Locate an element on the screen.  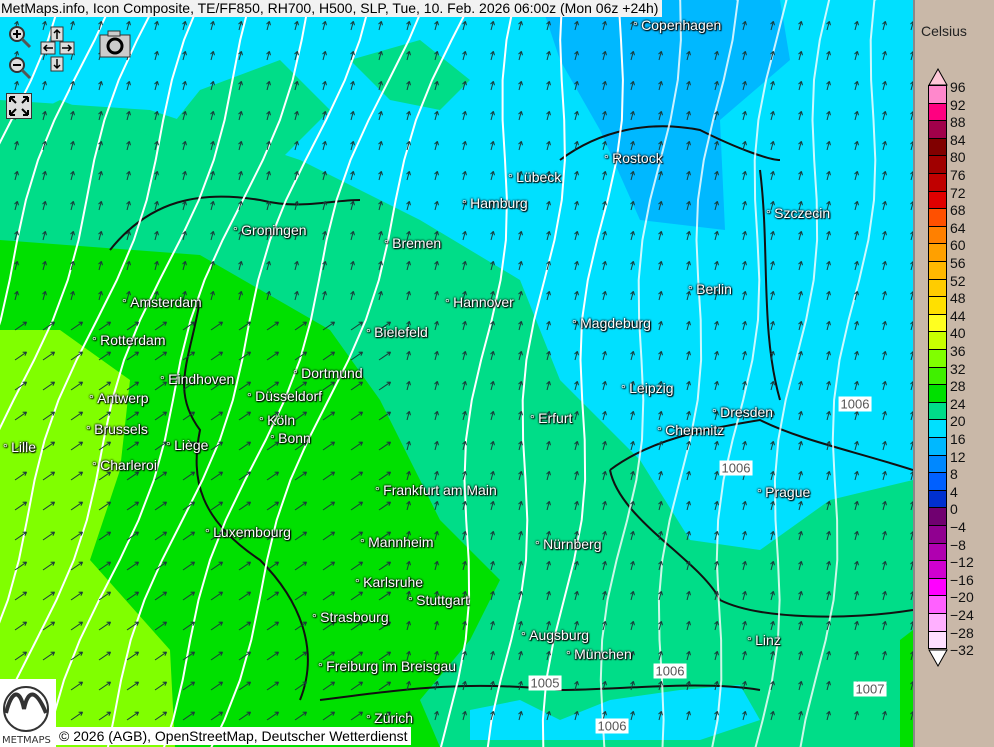
city-label: Augsburg is located at coordinates (555, 635).